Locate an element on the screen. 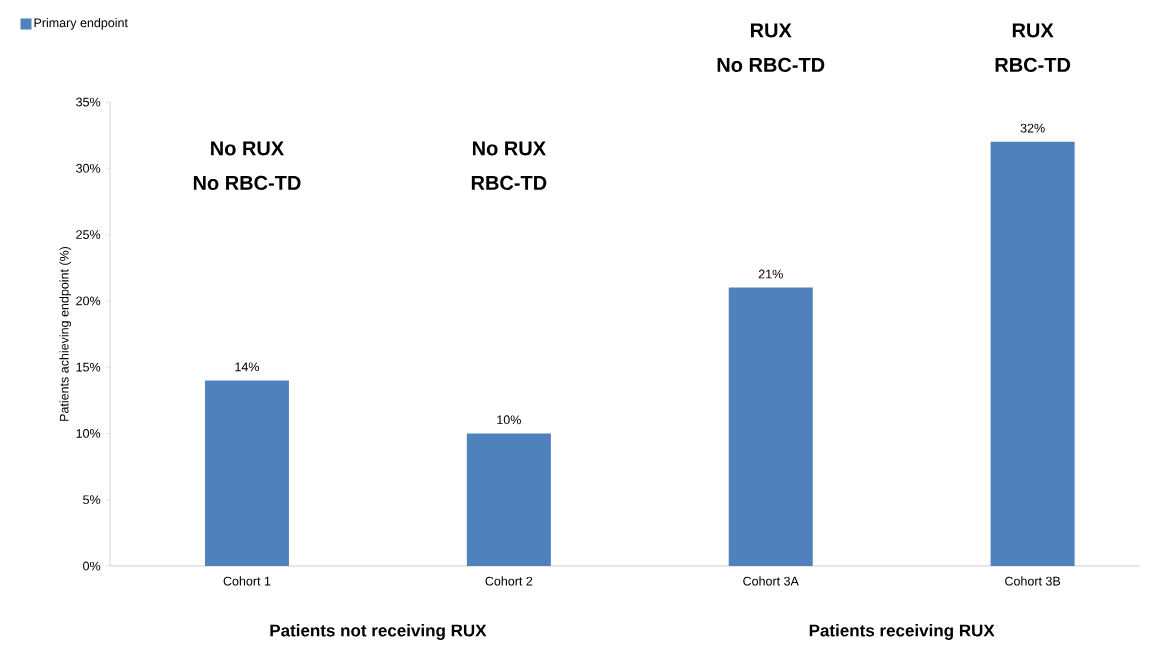 The image size is (1149, 647). text: No RBC-TD is located at coordinates (771, 64).